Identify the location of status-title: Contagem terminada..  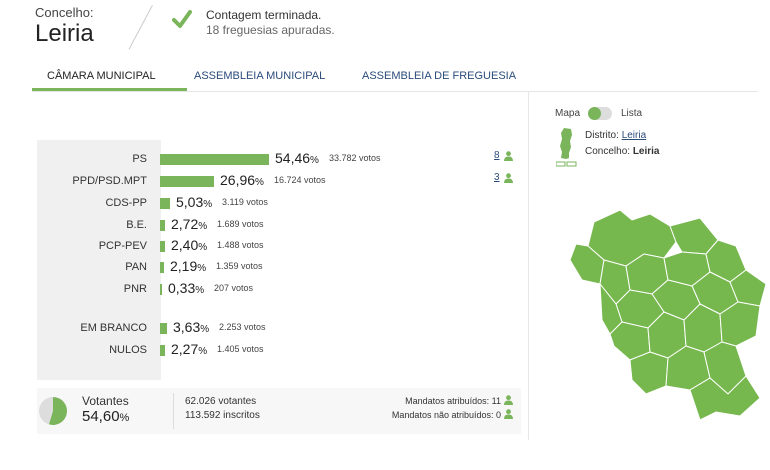
(264, 15).